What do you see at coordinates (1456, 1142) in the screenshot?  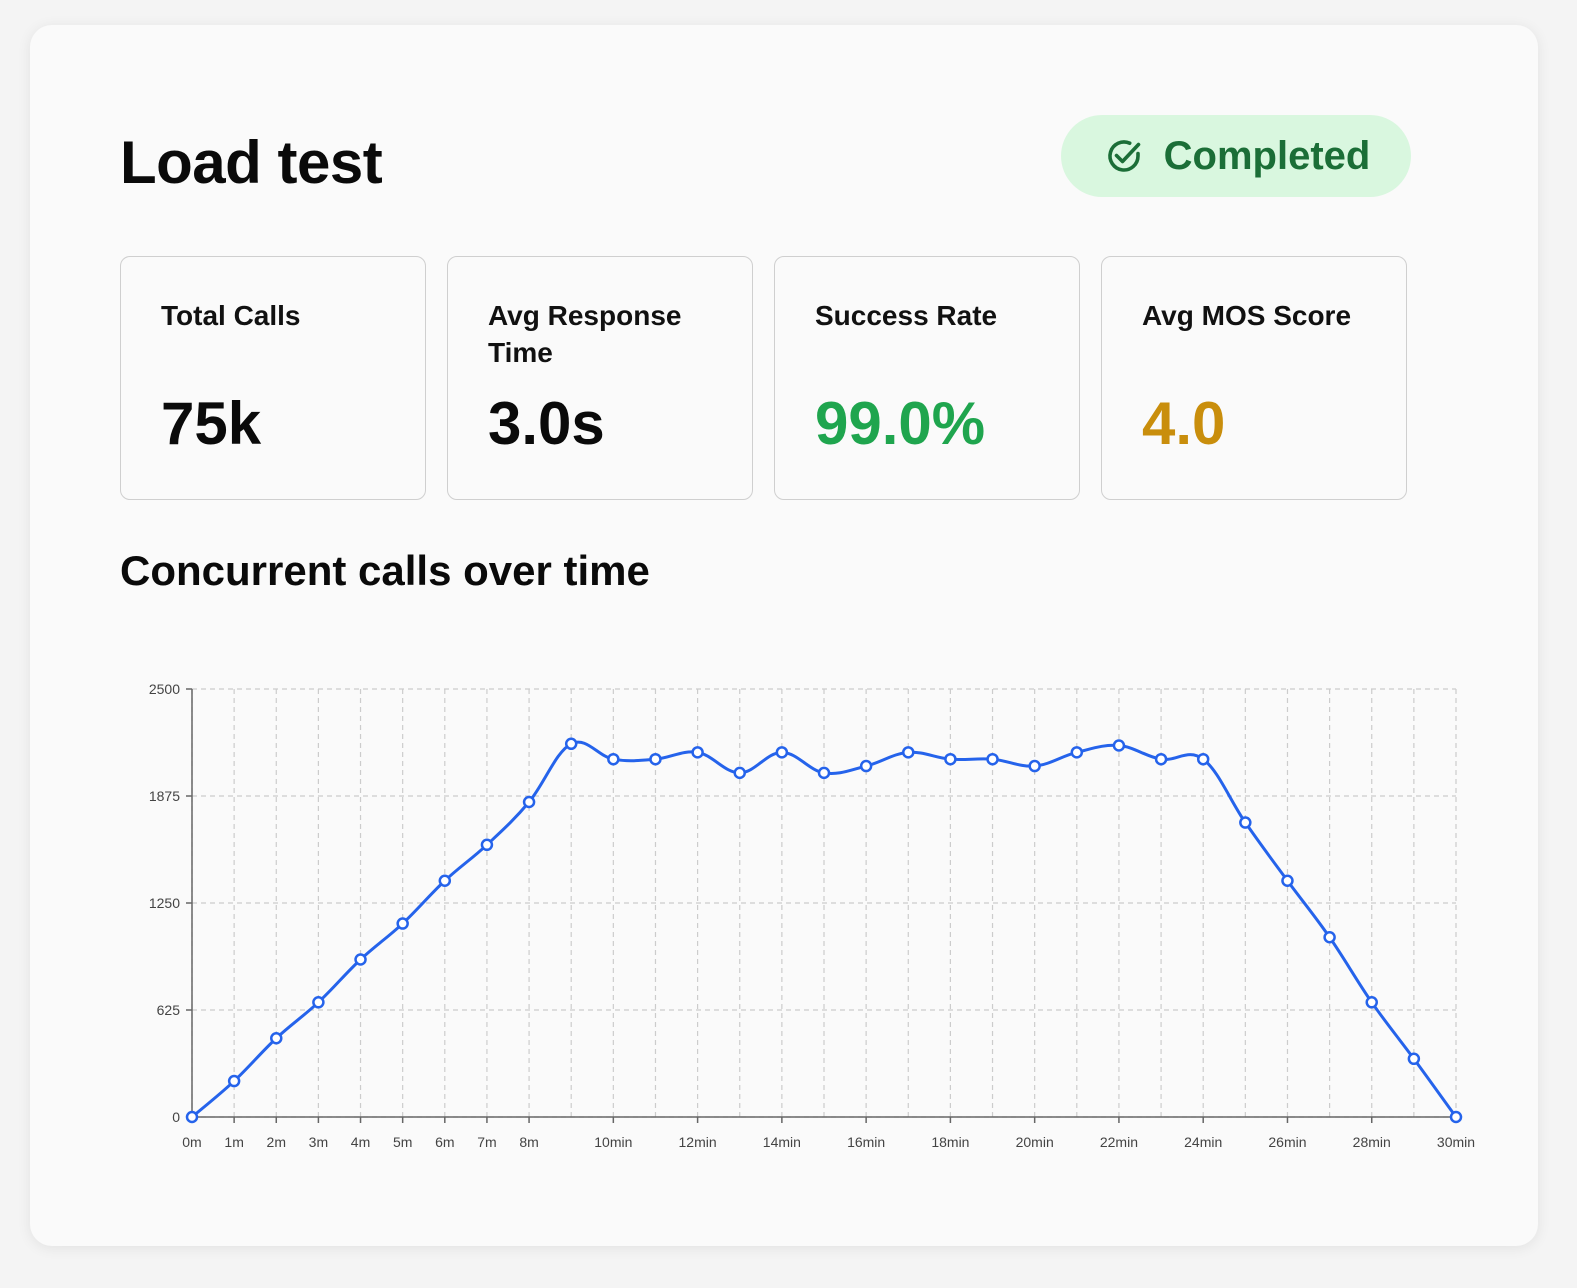 I see `x-tick-label: 30min` at bounding box center [1456, 1142].